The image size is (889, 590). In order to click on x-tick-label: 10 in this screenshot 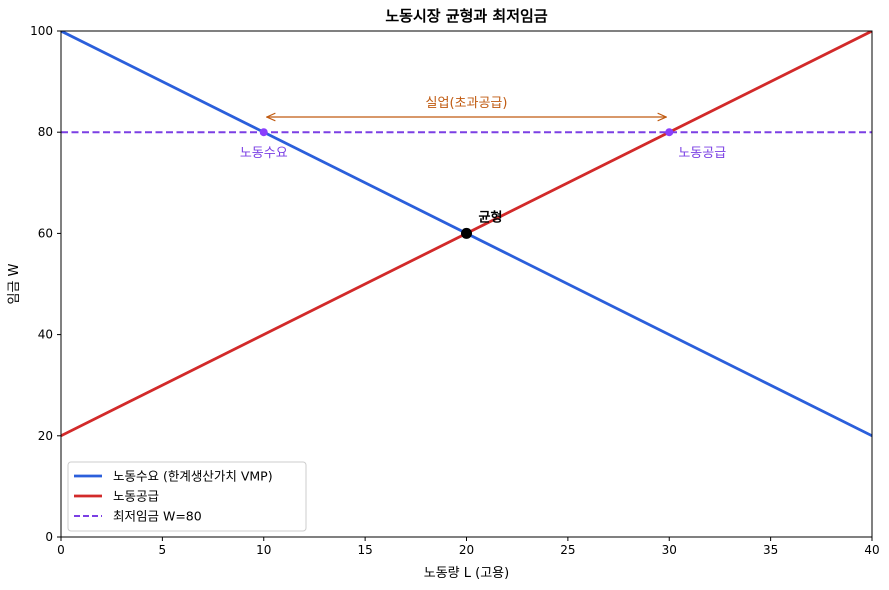, I will do `click(263, 550)`.